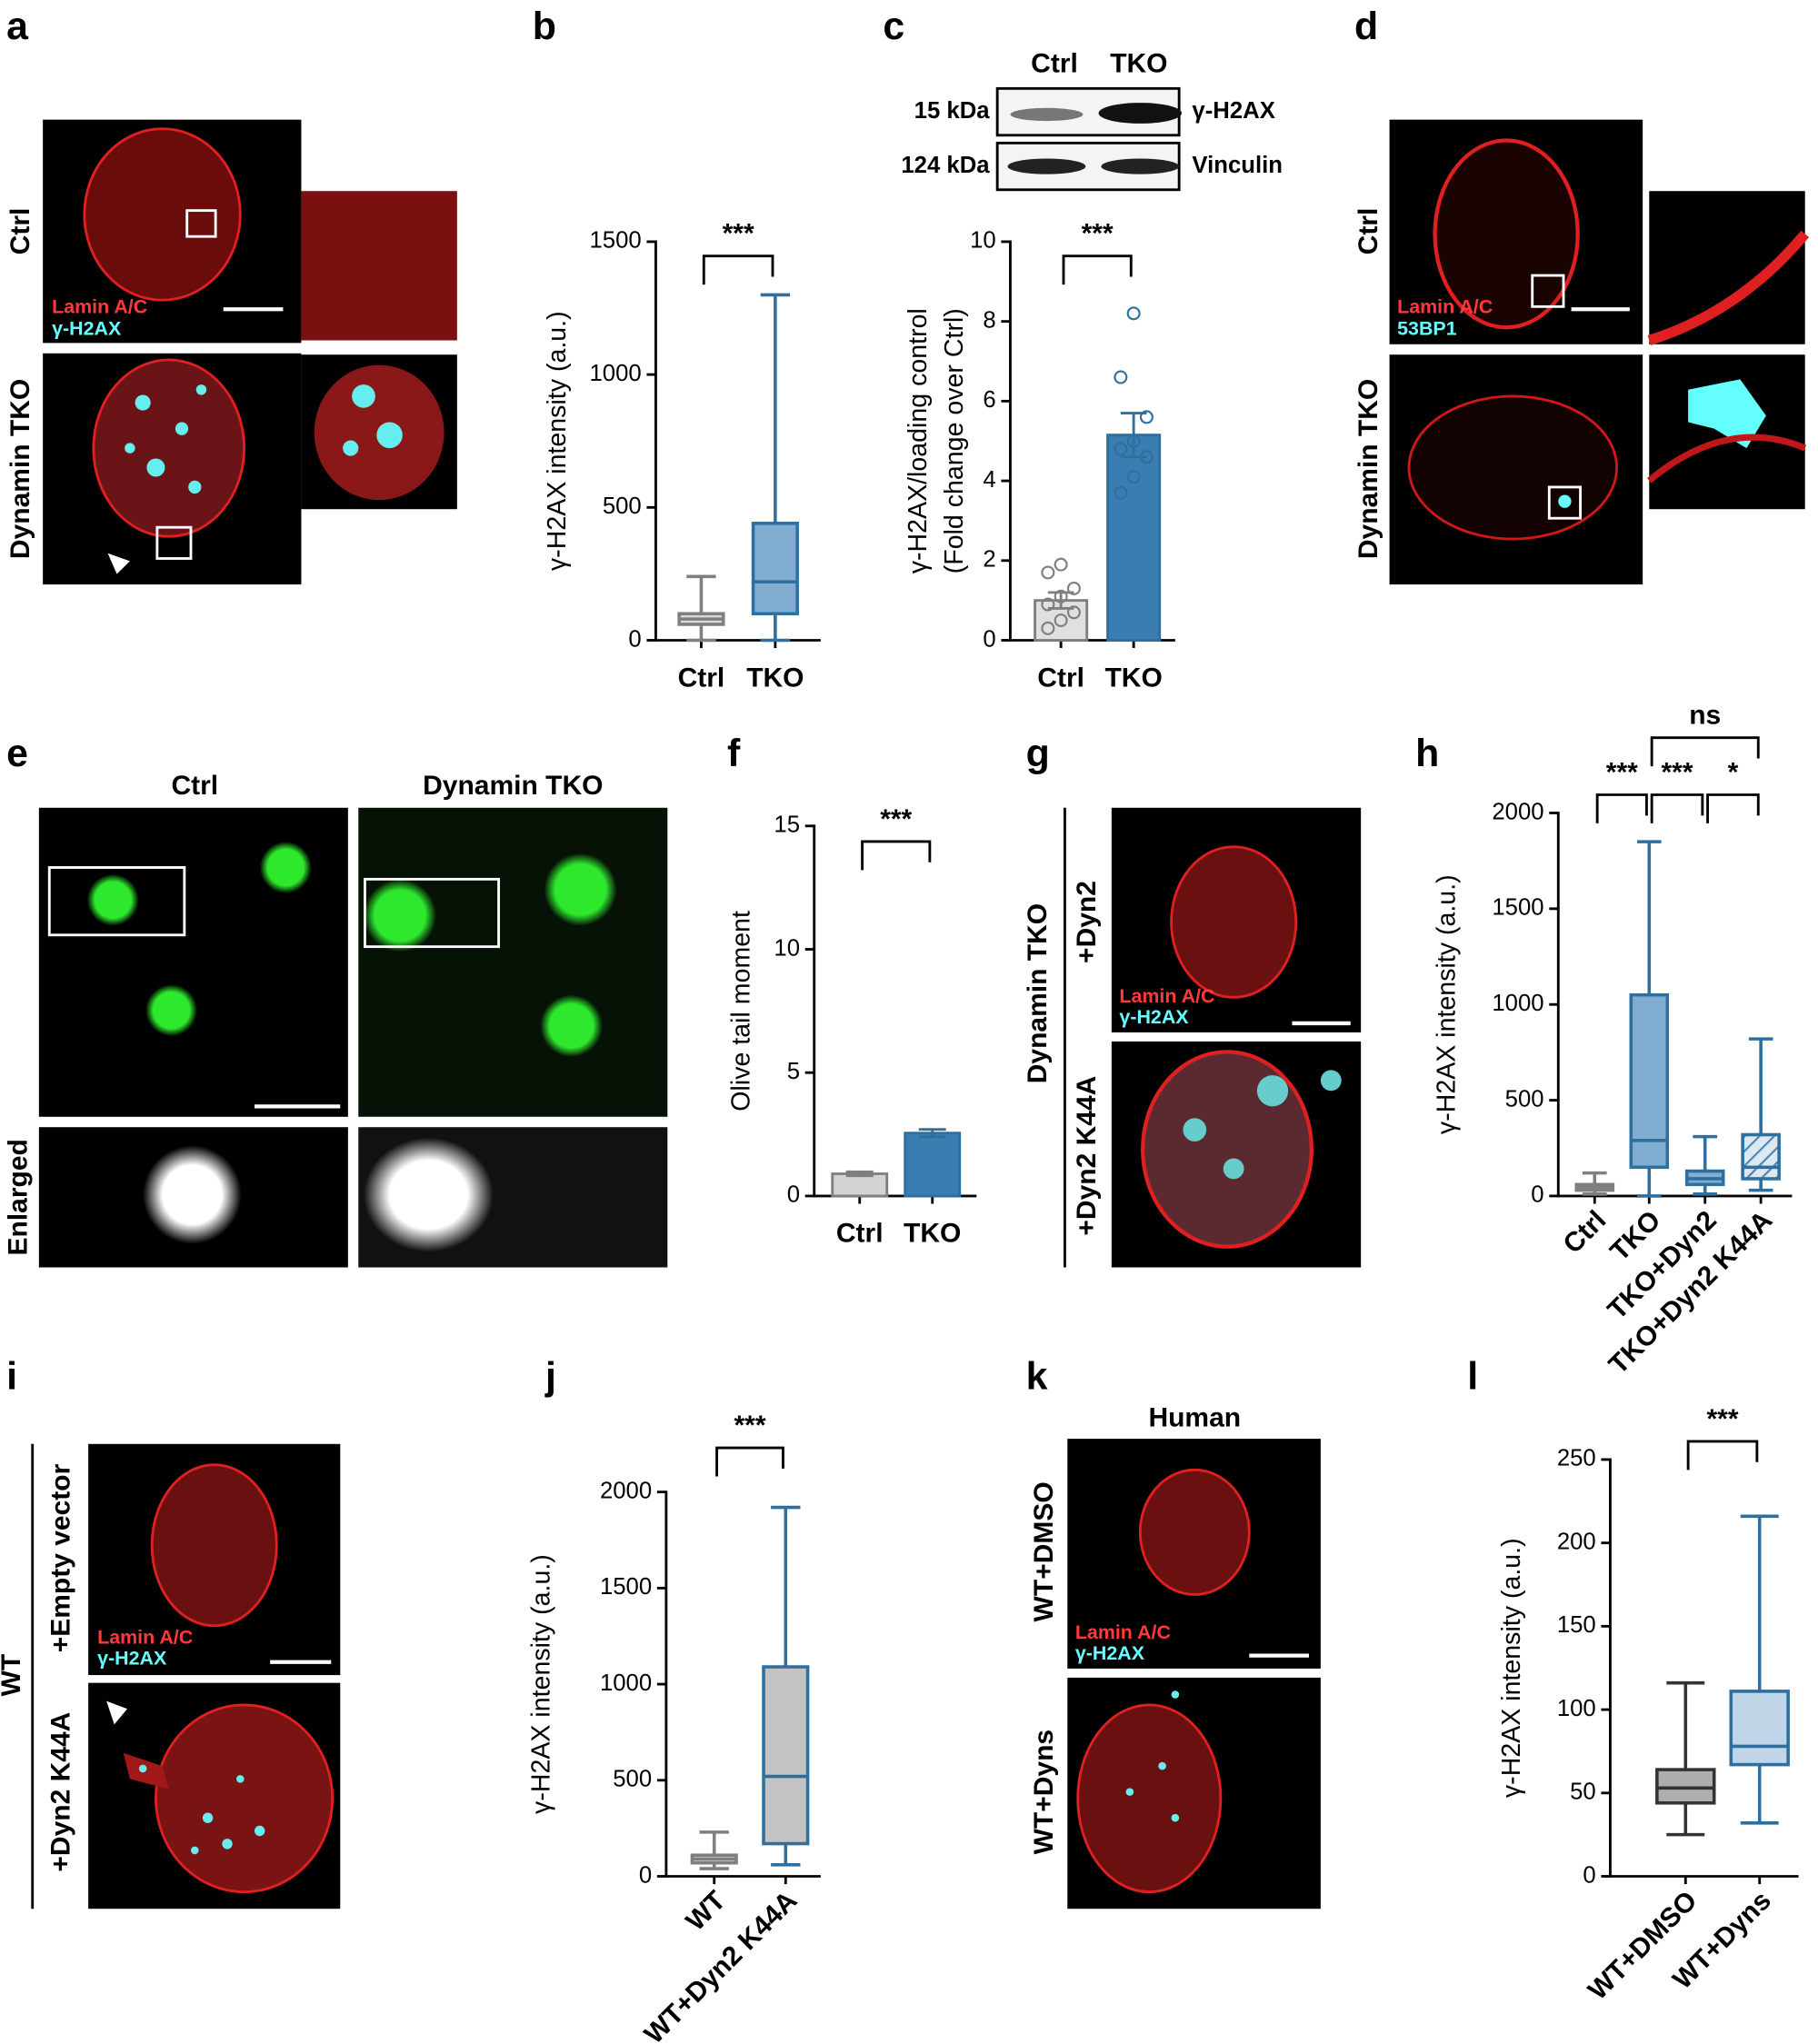 The height and width of the screenshot is (2044, 1818). Describe the element at coordinates (1233, 111) in the screenshot. I see `protein-label: γ-H2AX` at that location.